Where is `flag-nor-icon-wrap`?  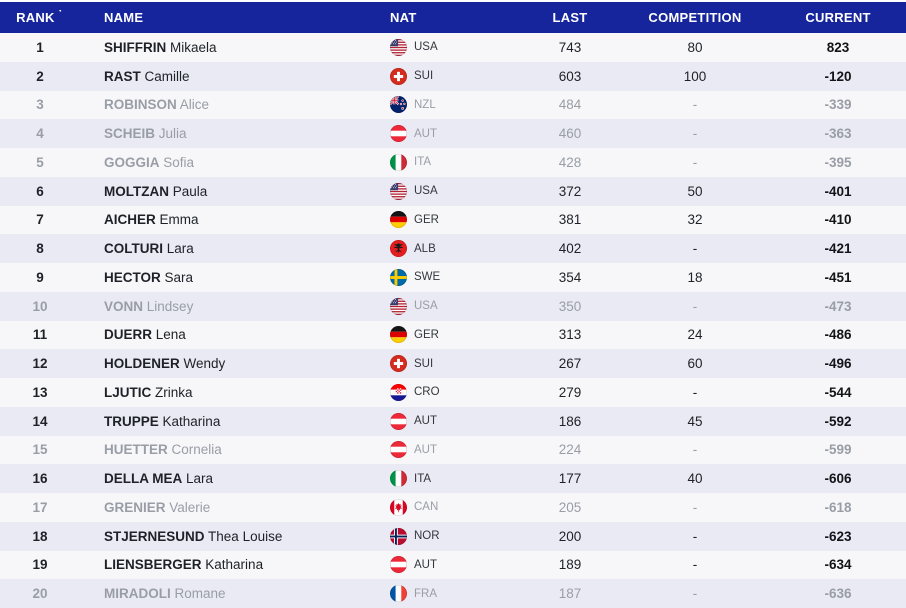 flag-nor-icon-wrap is located at coordinates (398, 536).